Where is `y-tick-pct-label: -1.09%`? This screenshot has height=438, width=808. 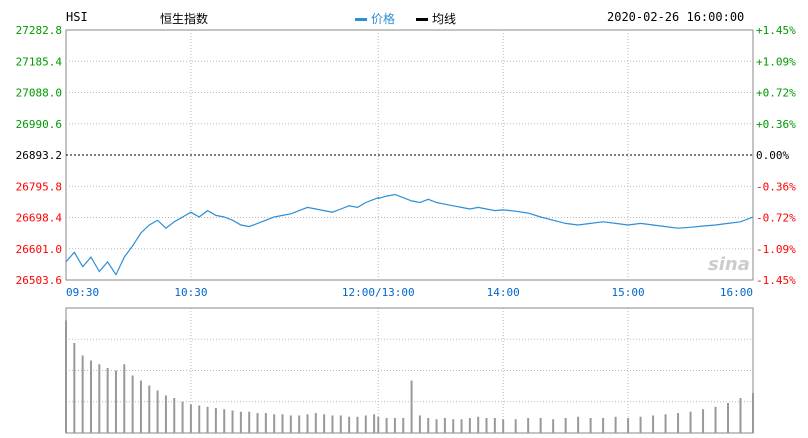 y-tick-pct-label: -1.09% is located at coordinates (776, 249).